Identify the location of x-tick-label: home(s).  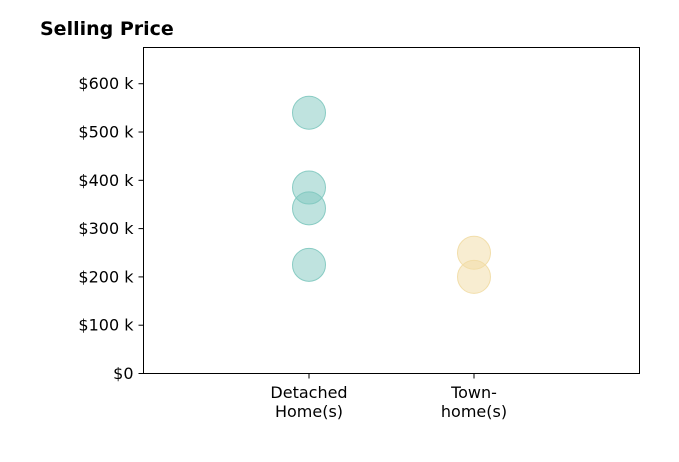
(474, 411).